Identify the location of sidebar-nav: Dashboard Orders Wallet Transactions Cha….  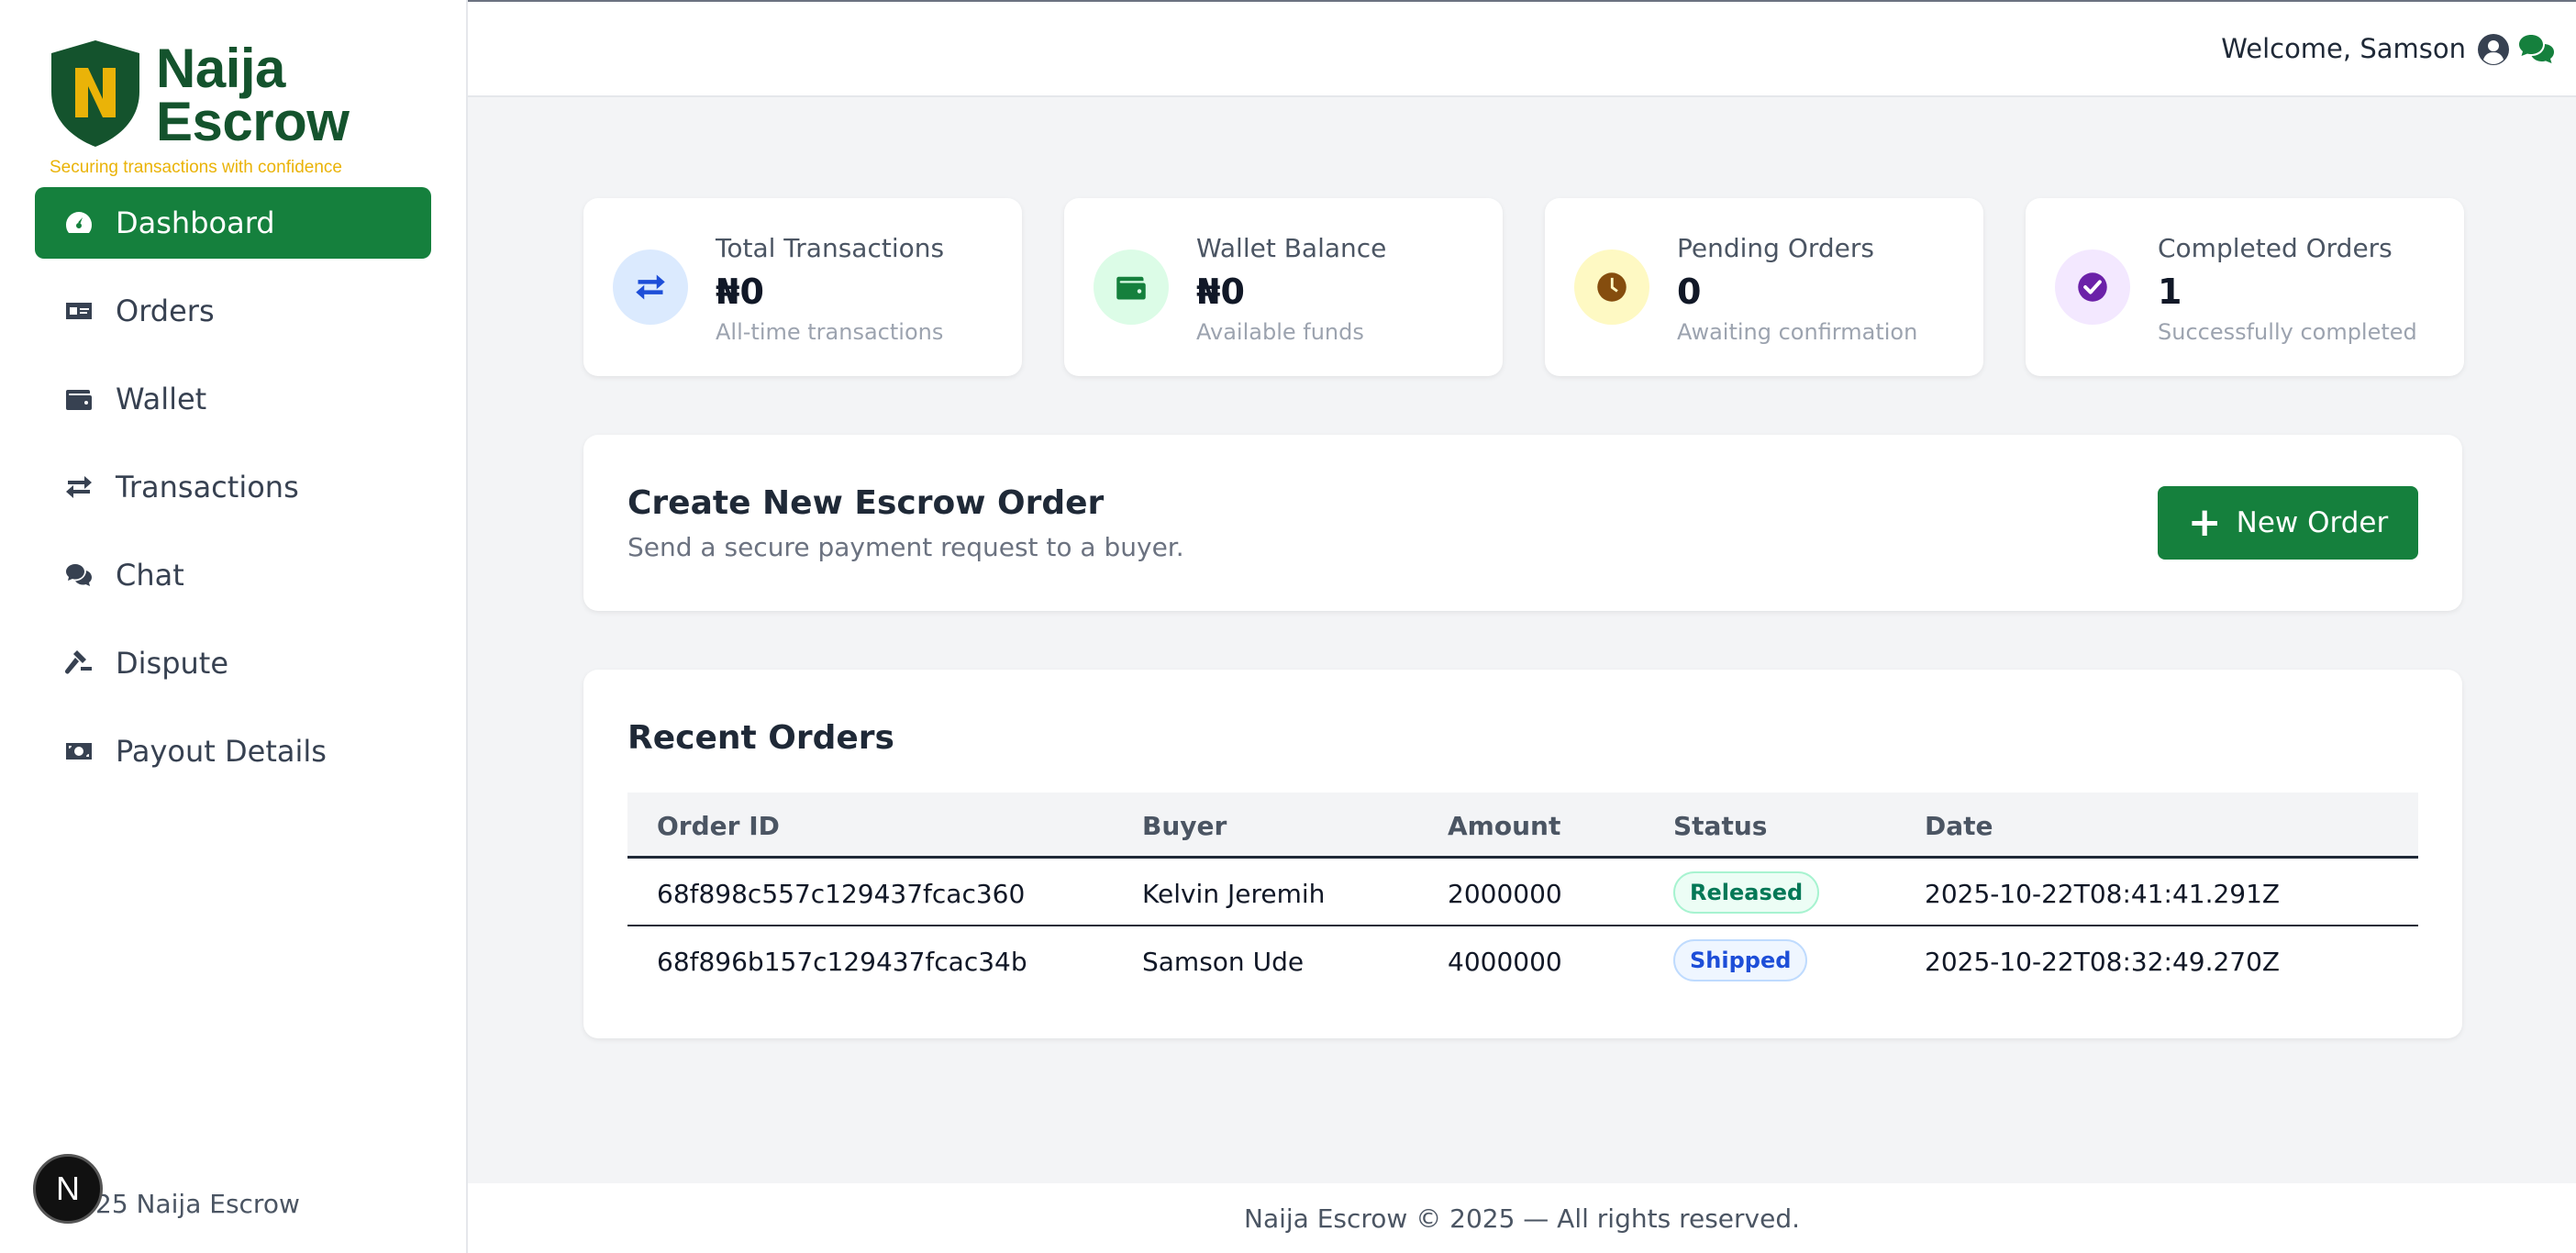
(233, 495).